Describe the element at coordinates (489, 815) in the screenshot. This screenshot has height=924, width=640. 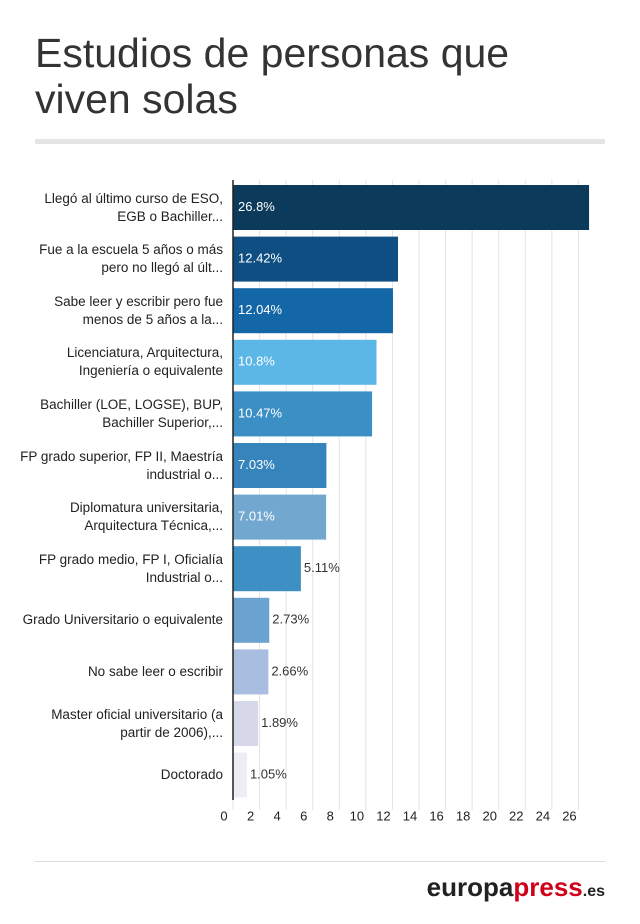
I see `x-tick-label: 20` at that location.